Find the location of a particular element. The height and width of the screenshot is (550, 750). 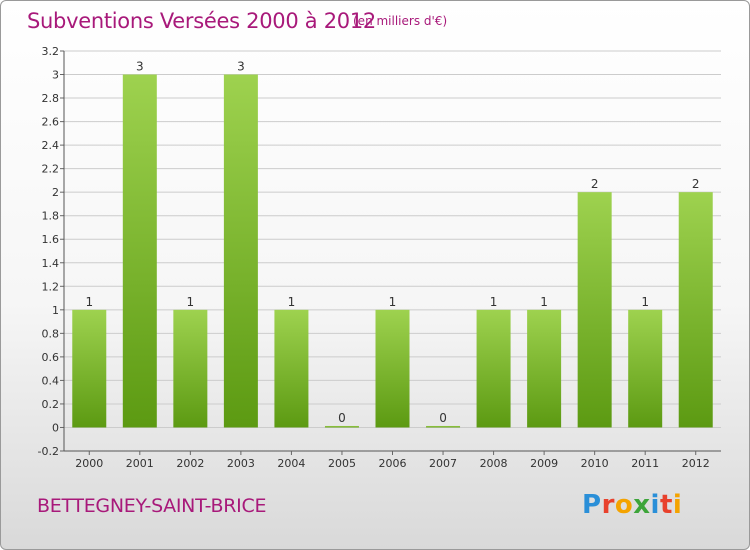

chart-subtitle: (en milliers d'€) is located at coordinates (400, 21).